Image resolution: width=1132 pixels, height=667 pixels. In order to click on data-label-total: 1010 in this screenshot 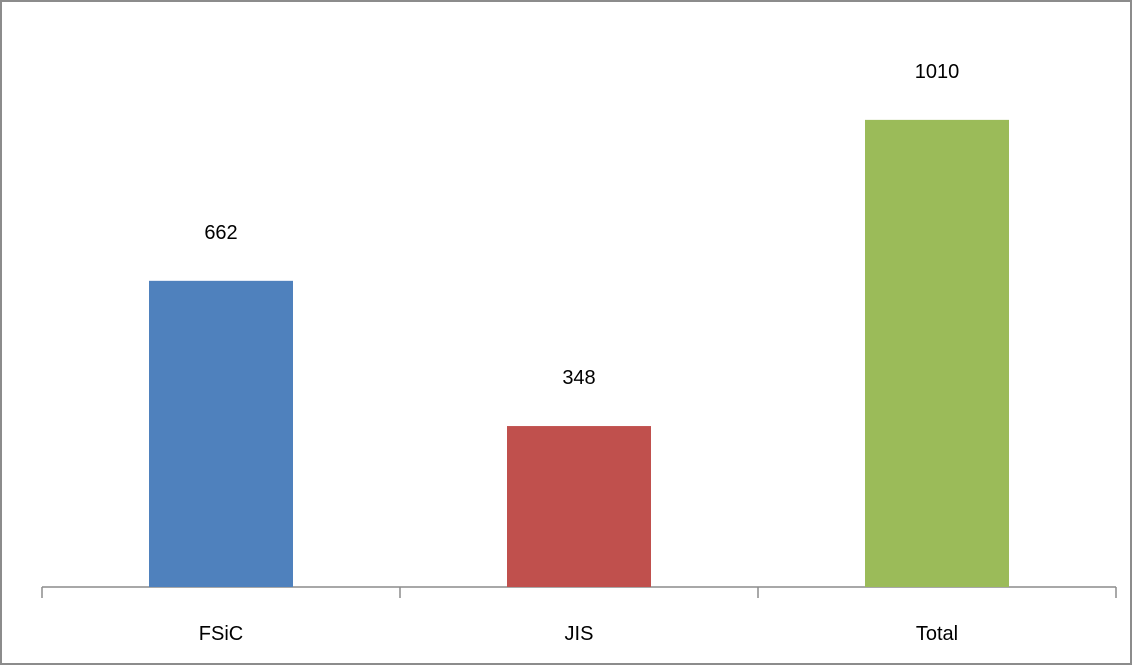, I will do `click(937, 72)`.